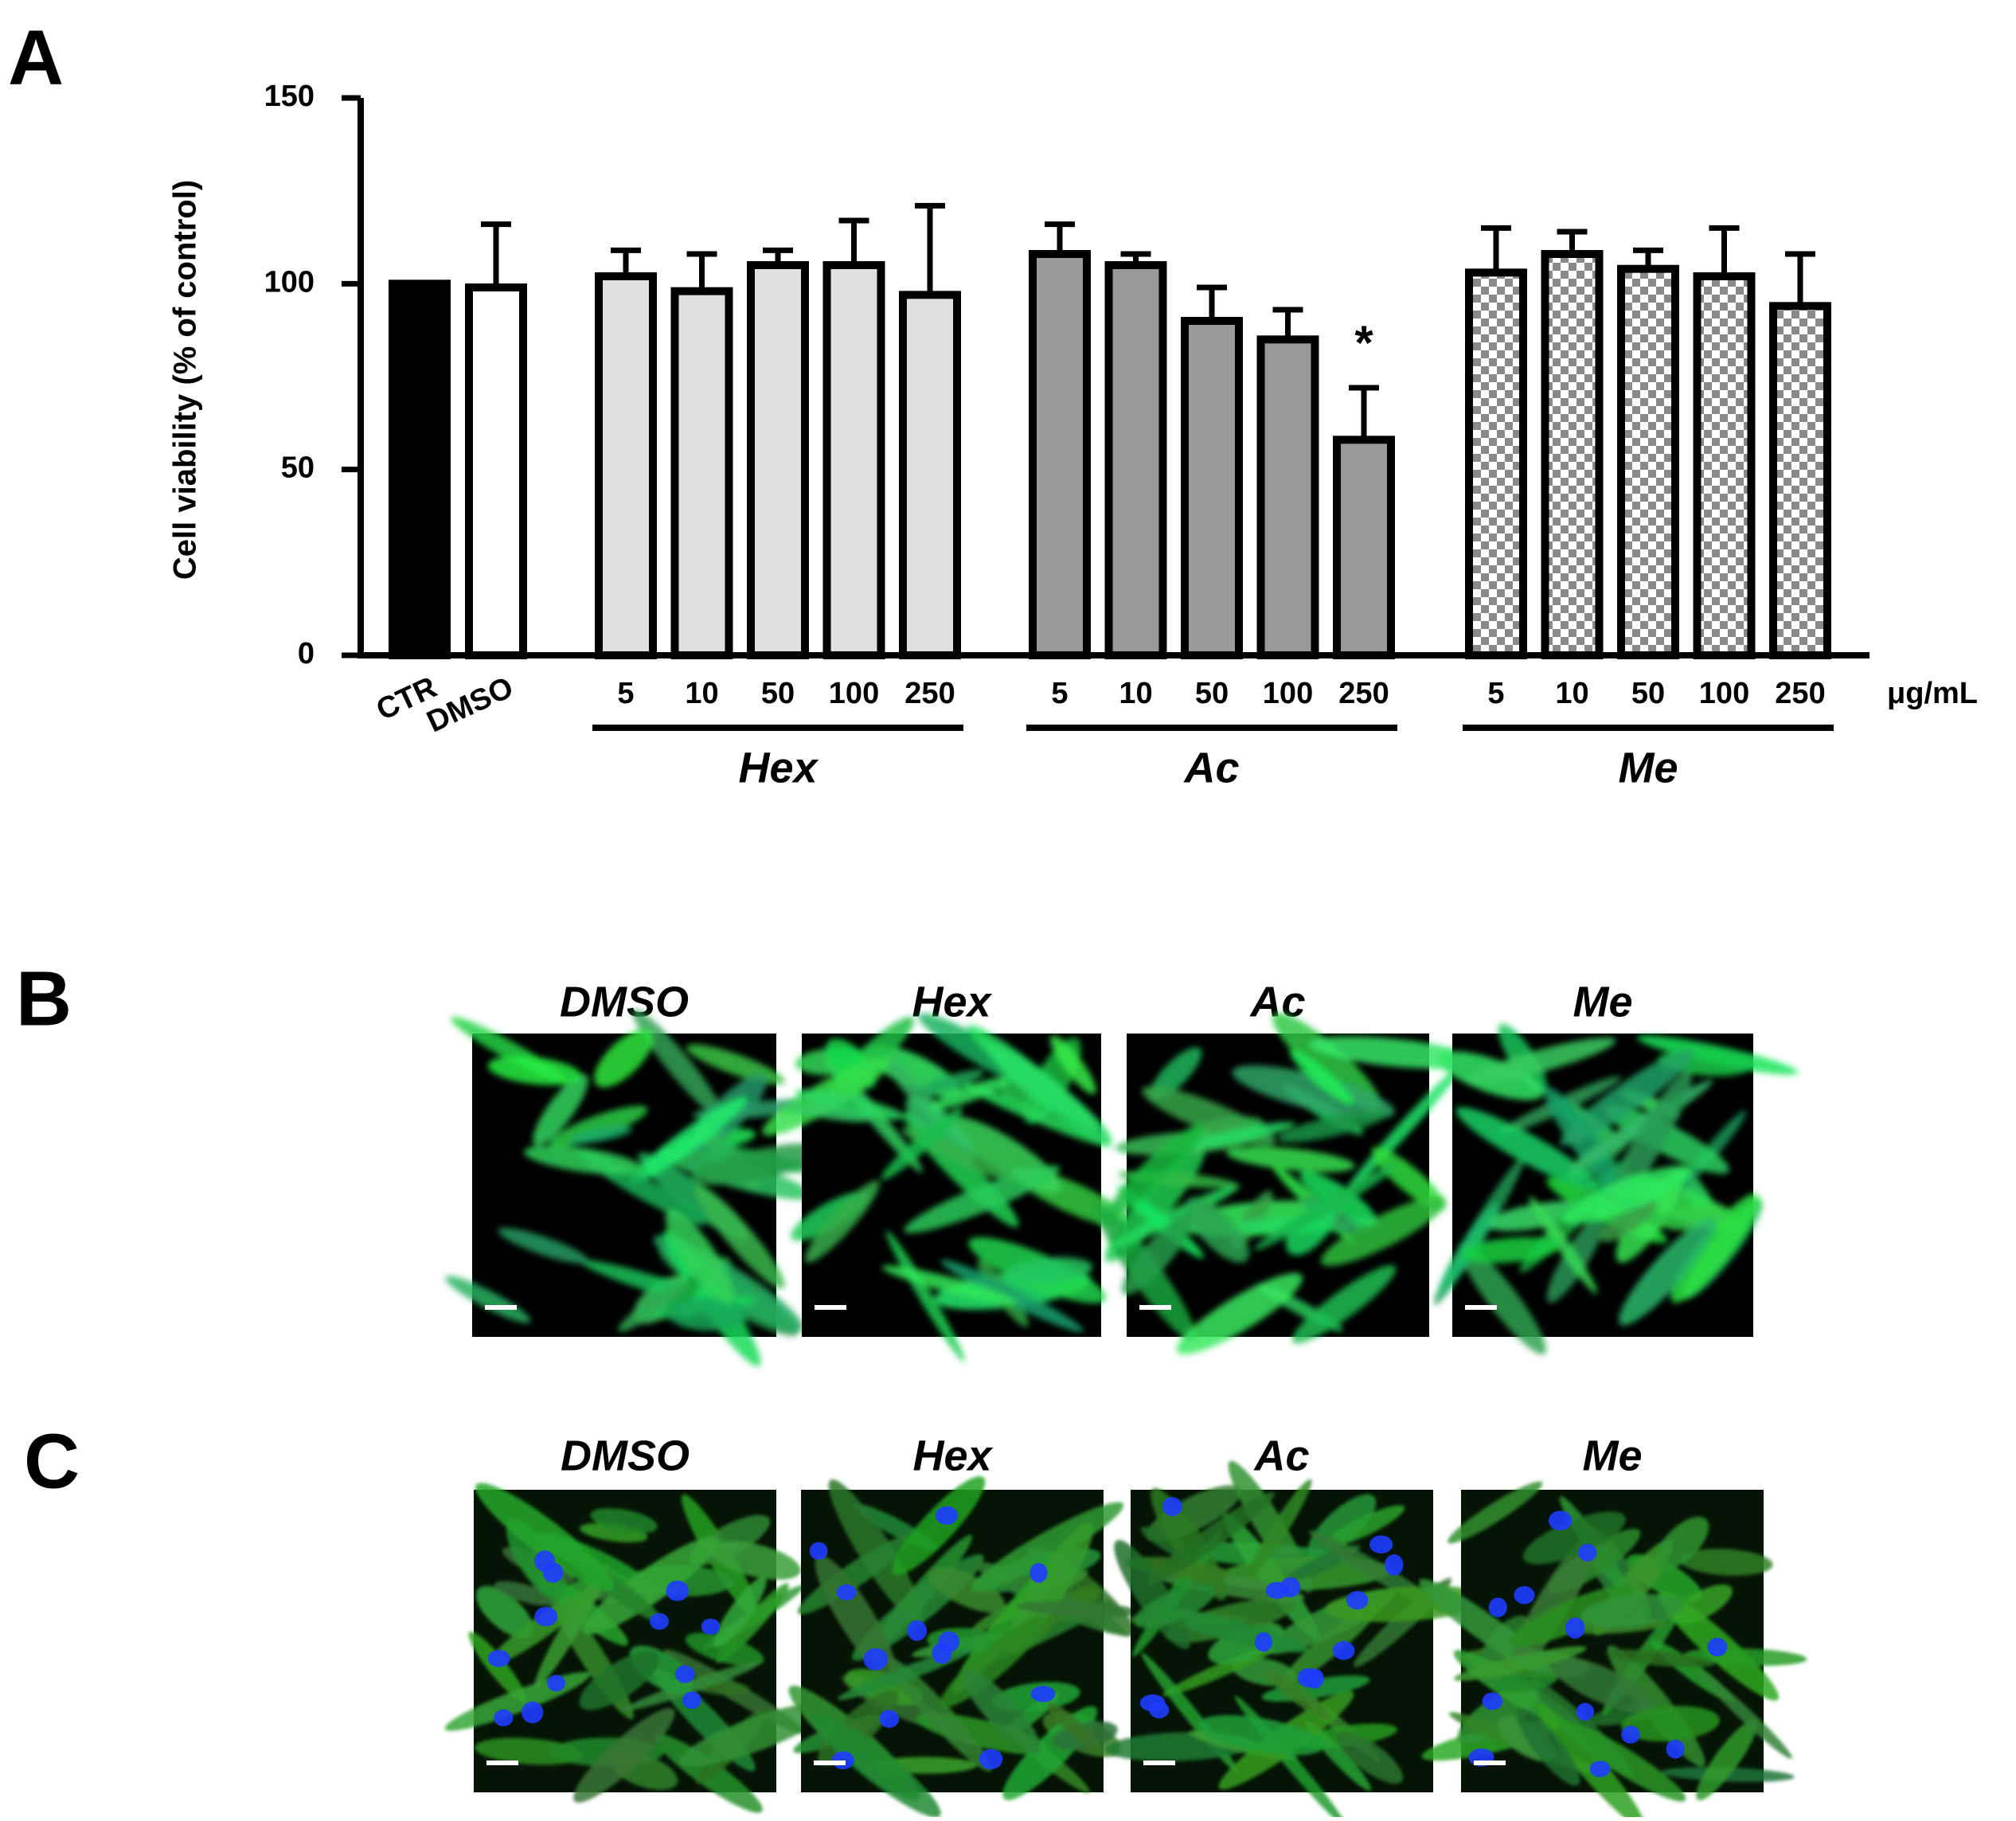 Image resolution: width=2016 pixels, height=1821 pixels. What do you see at coordinates (52, 1461) in the screenshot?
I see `panel-label: C` at bounding box center [52, 1461].